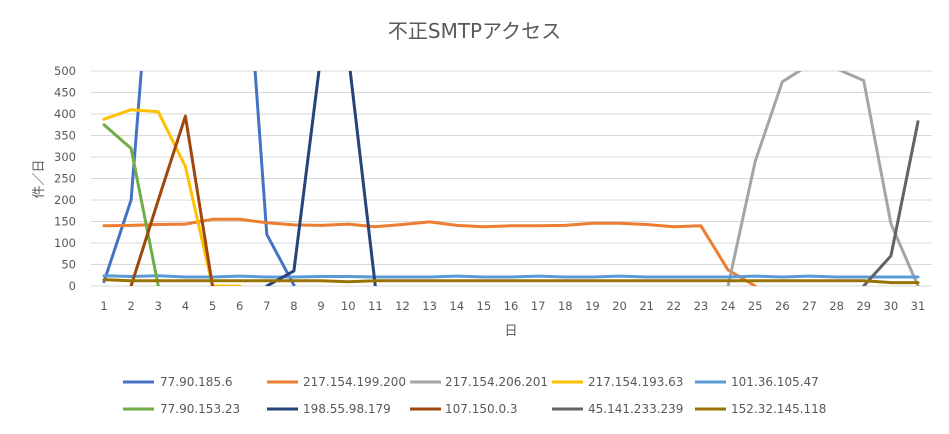 The width and height of the screenshot is (949, 434). Describe the element at coordinates (130, 306) in the screenshot. I see `x-tick-label: 2` at that location.